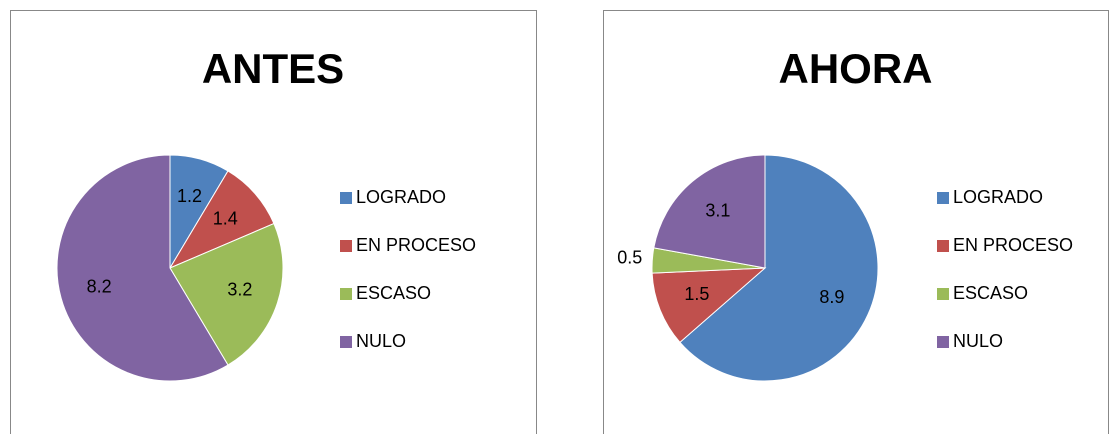 The image size is (1114, 434). I want to click on data-label: 8.9, so click(831, 297).